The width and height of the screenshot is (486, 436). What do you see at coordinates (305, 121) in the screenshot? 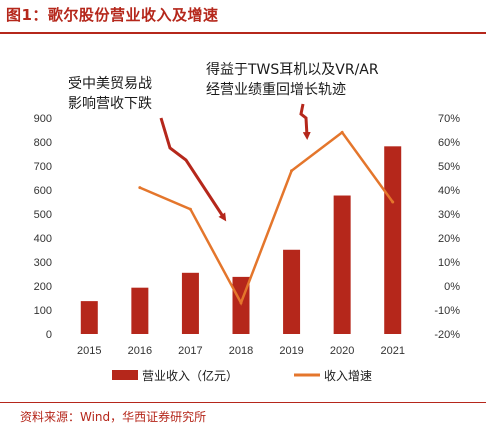
I see `annotation-tws-arrow` at bounding box center [305, 121].